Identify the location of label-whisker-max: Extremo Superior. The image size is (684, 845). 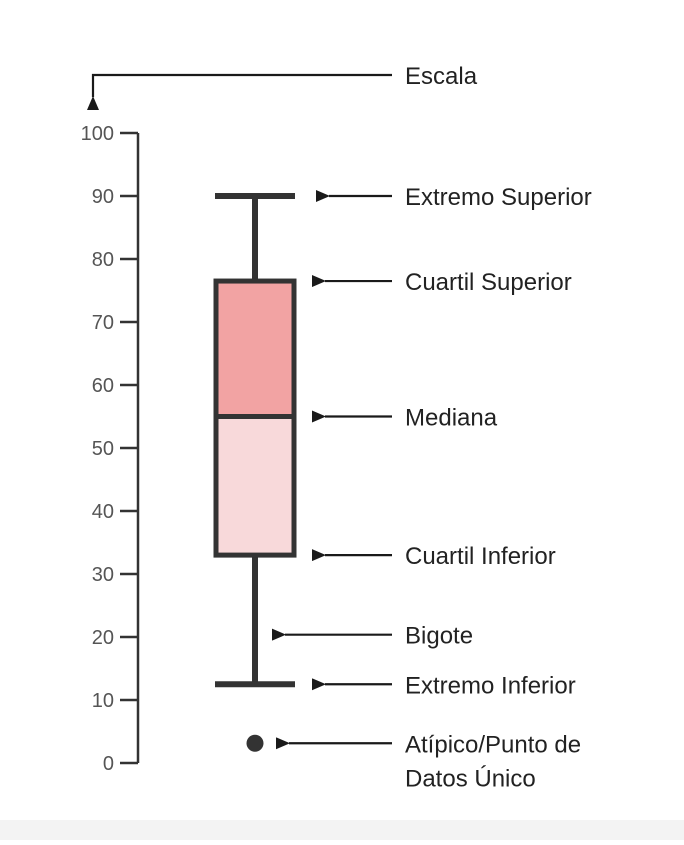
(498, 197).